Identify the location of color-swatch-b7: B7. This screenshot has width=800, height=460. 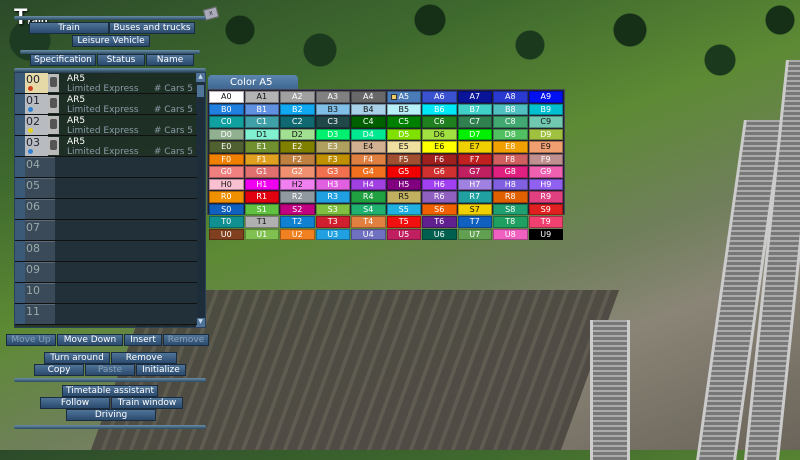
(474, 109).